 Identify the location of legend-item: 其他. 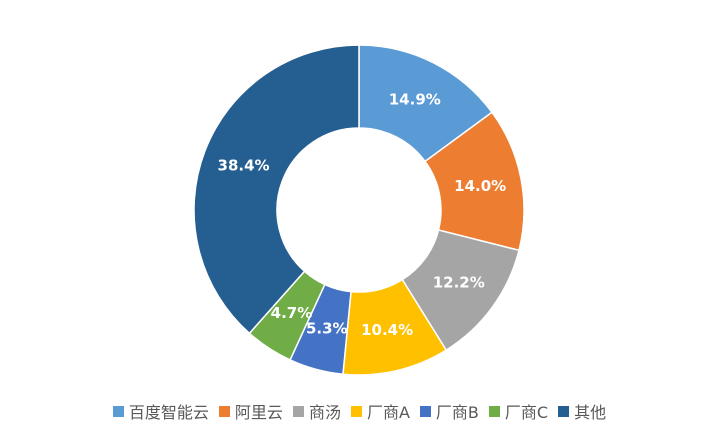
(582, 411).